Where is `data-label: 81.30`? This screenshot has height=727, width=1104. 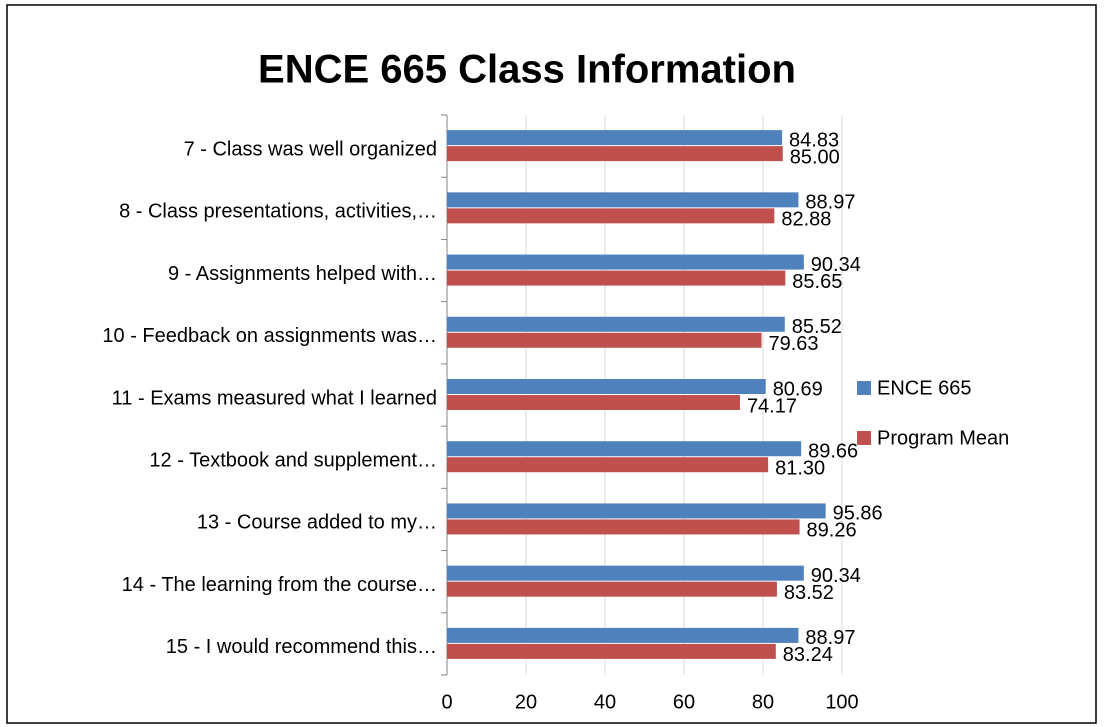
data-label: 81.30 is located at coordinates (800, 469).